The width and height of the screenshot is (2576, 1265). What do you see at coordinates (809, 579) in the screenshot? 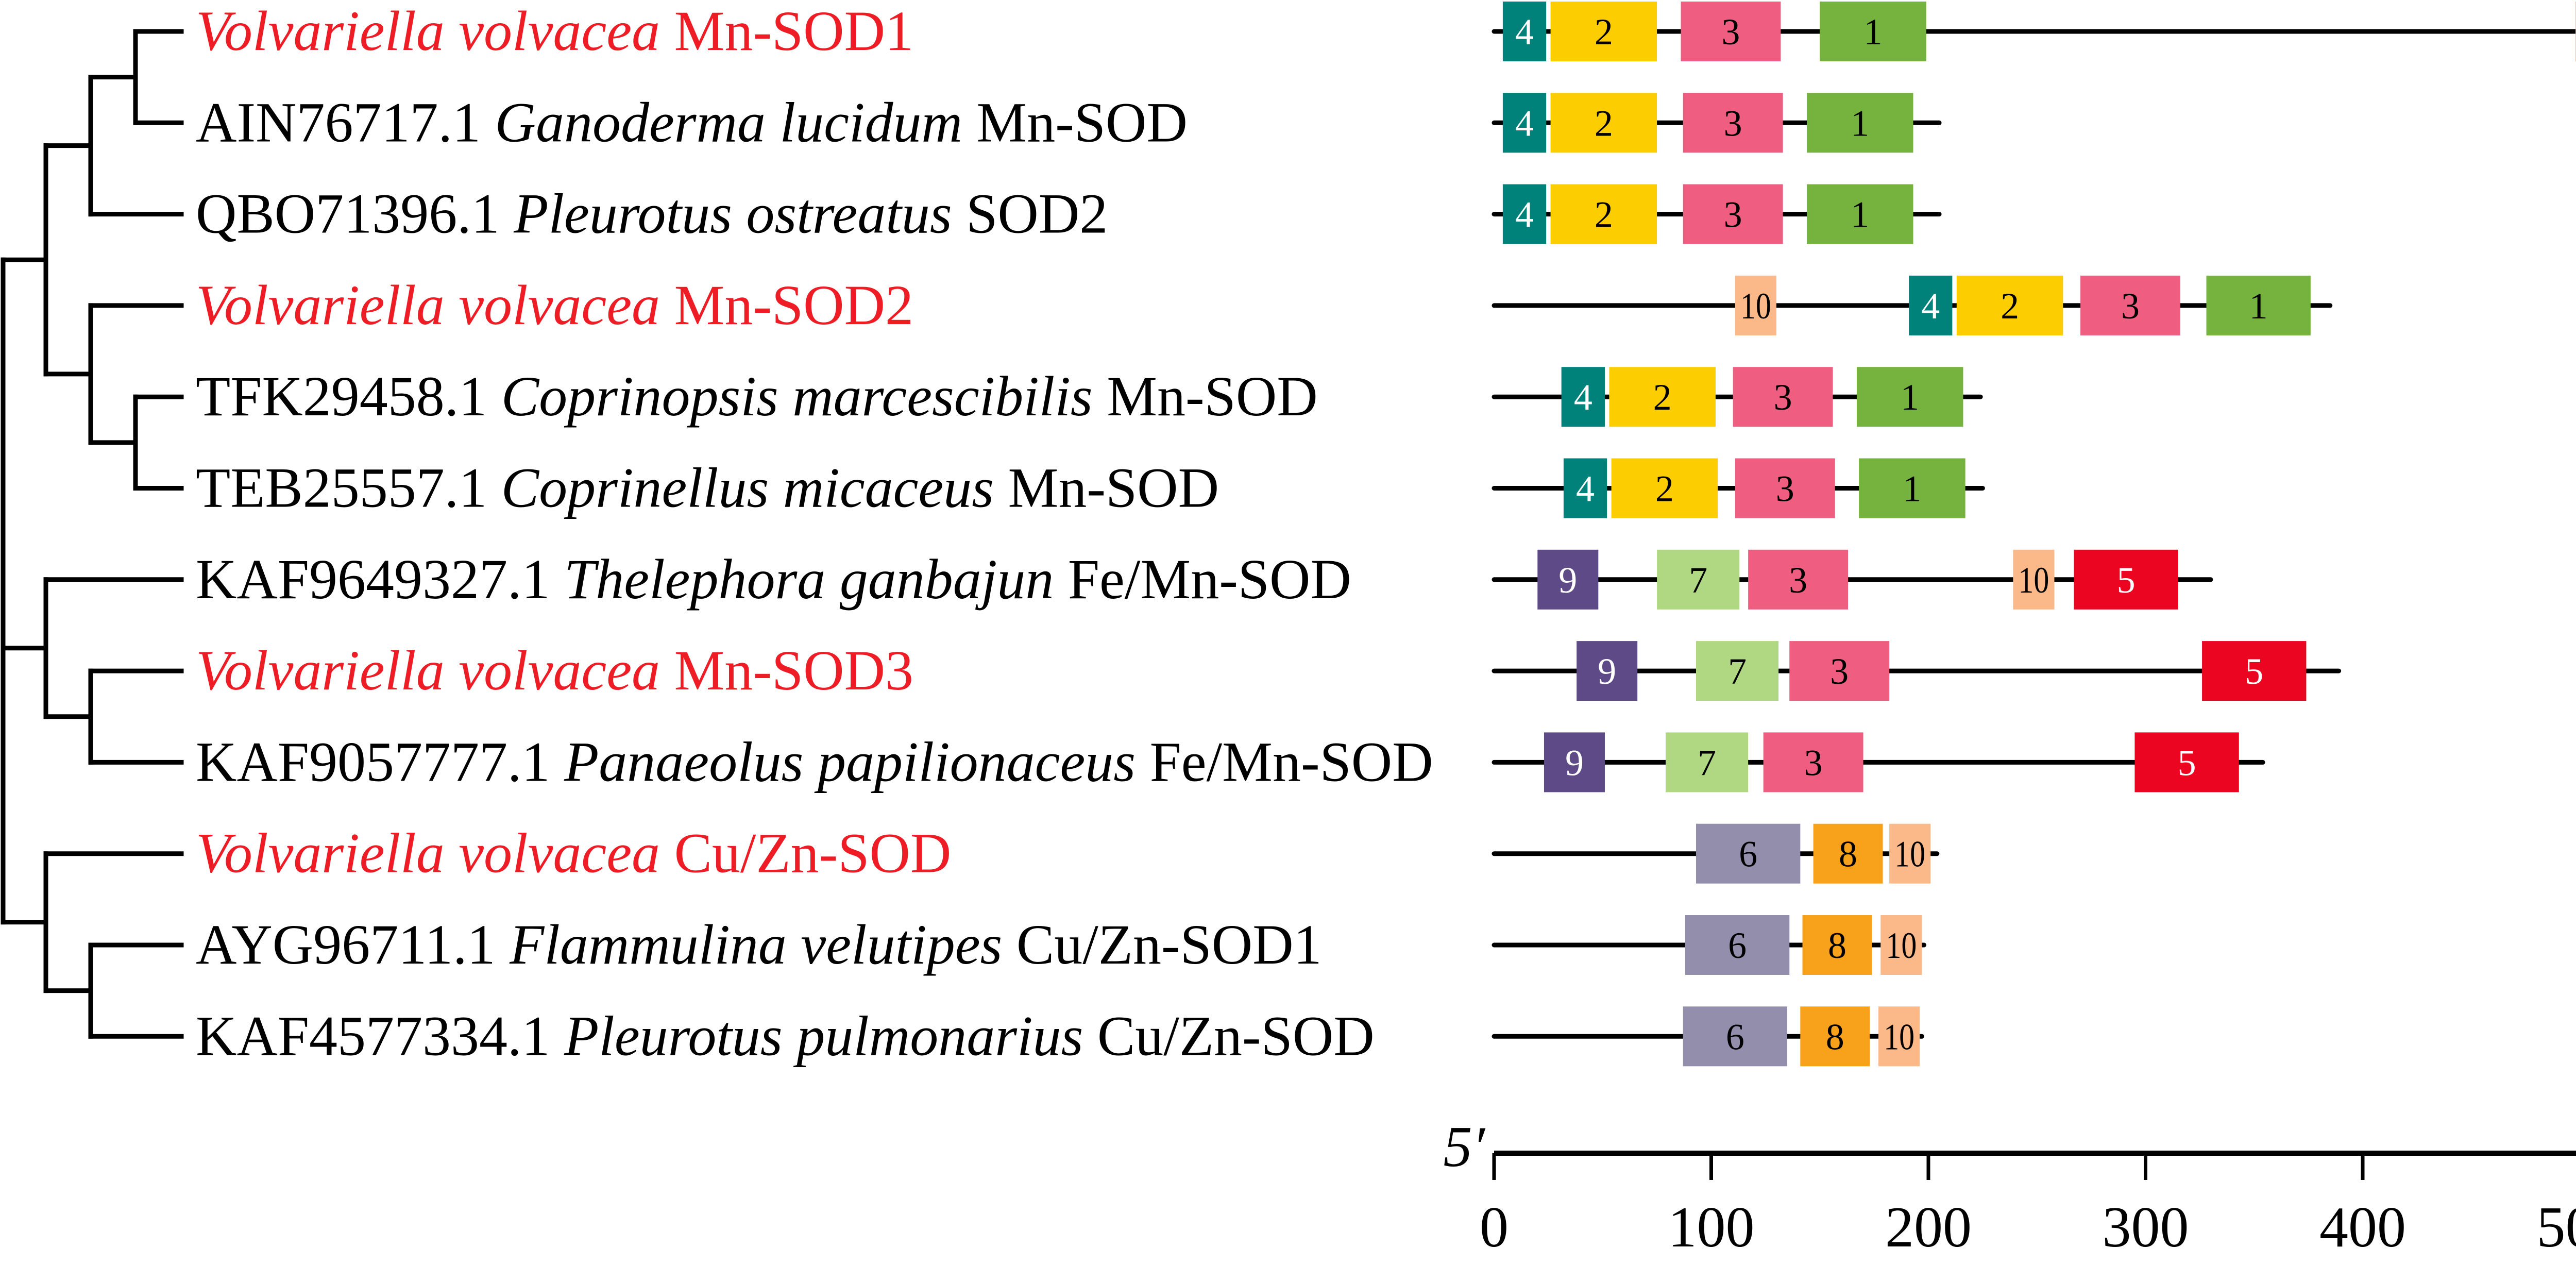
I see `species-name: Thelephora ganbajun` at bounding box center [809, 579].